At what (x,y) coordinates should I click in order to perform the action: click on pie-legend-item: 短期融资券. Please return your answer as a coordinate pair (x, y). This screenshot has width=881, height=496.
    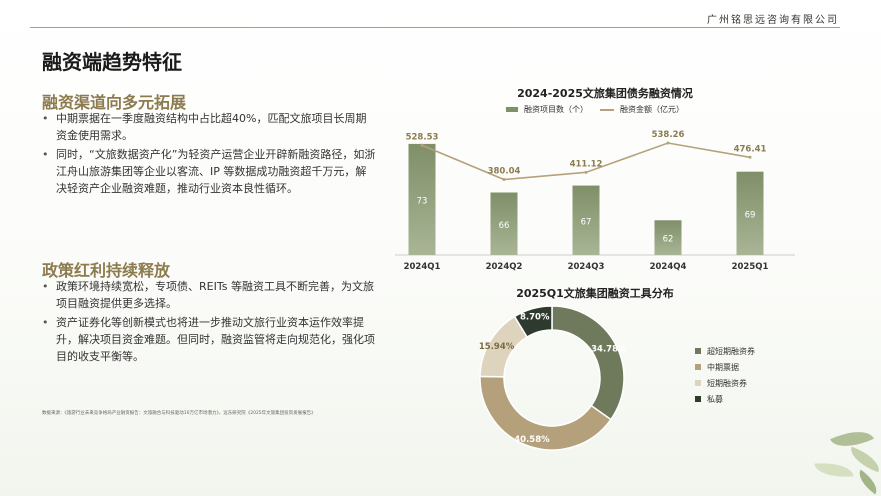
    Looking at the image, I should click on (725, 383).